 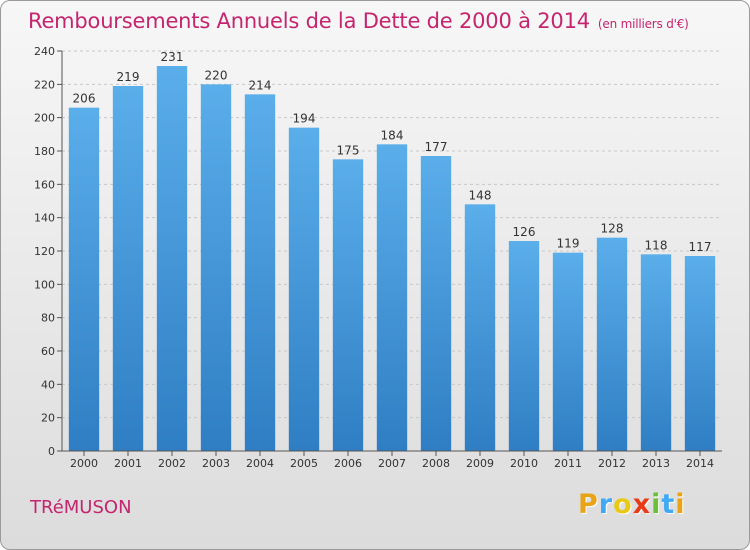 I want to click on y-tick-label: 180, so click(x=44, y=151).